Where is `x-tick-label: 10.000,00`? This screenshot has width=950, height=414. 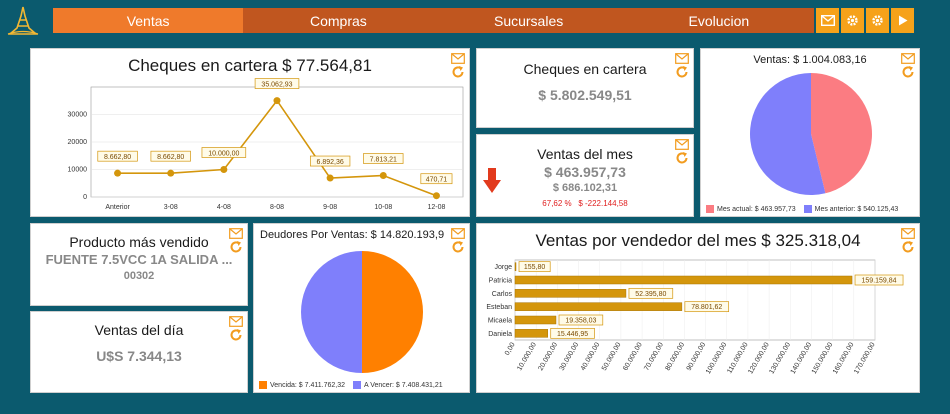
x-tick-label: 10.000,00 is located at coordinates (527, 356).